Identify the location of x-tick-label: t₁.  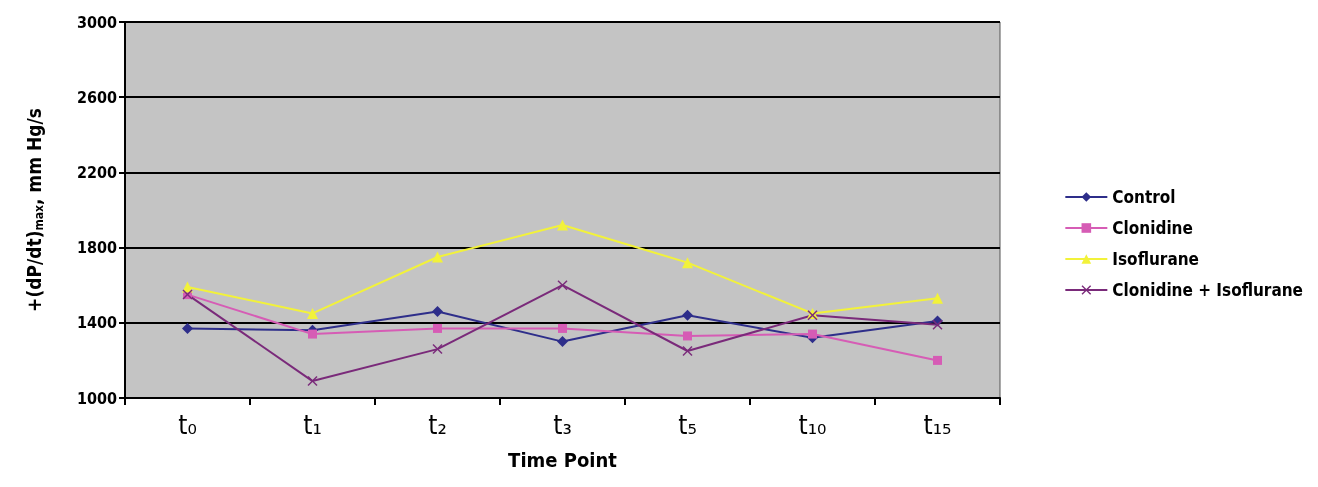
(312, 425).